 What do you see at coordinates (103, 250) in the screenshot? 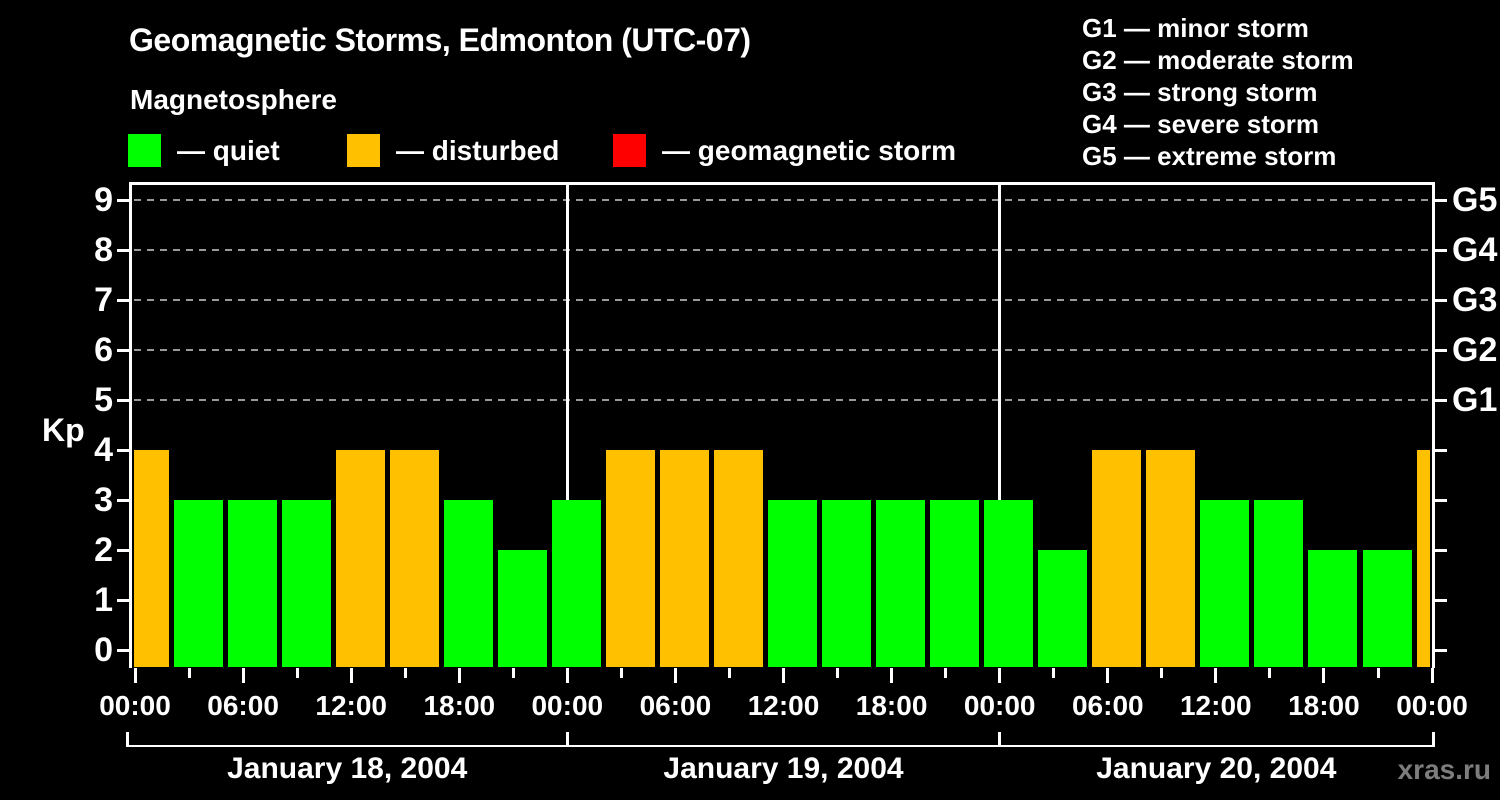
I see `y-axis-label: 8` at bounding box center [103, 250].